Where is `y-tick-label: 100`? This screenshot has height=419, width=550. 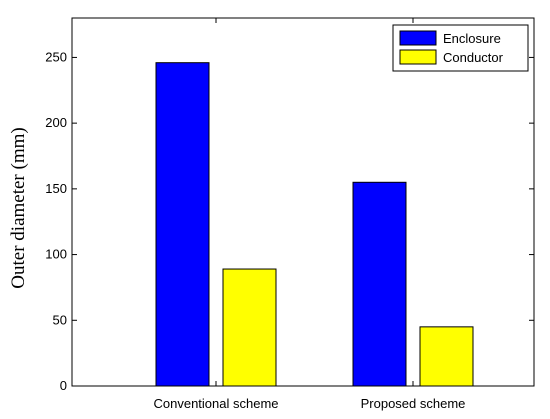
y-tick-label: 100 is located at coordinates (56, 254).